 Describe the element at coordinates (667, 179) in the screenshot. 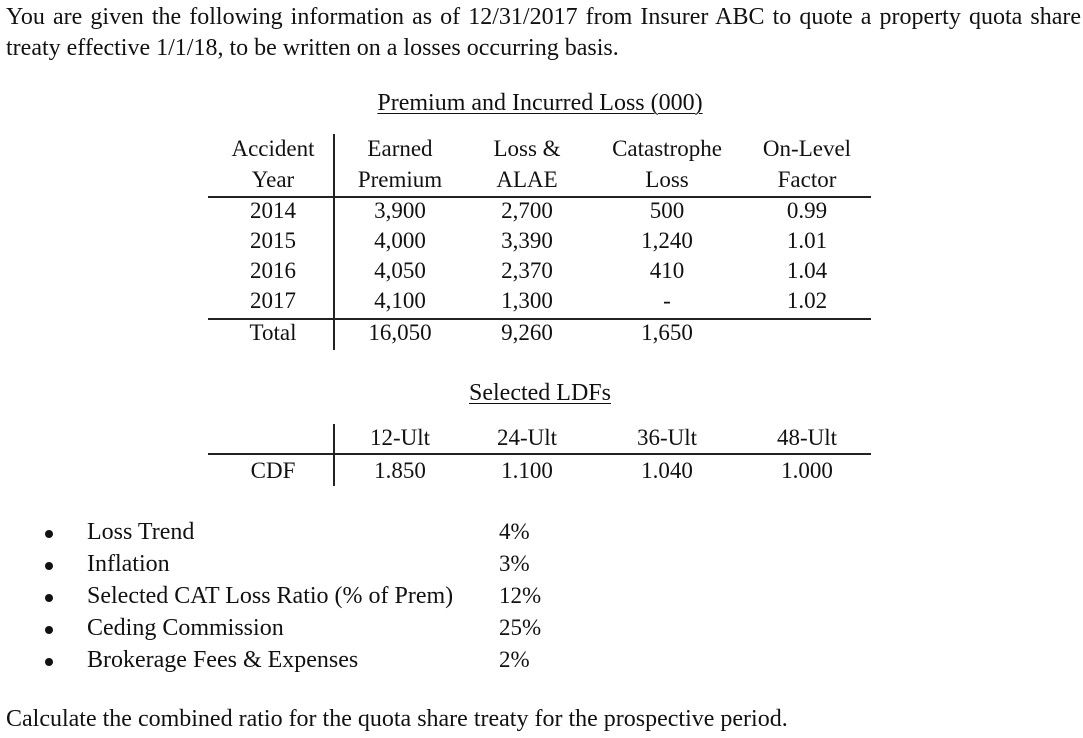

I see `header-catastrophe-loss-2: Loss` at that location.